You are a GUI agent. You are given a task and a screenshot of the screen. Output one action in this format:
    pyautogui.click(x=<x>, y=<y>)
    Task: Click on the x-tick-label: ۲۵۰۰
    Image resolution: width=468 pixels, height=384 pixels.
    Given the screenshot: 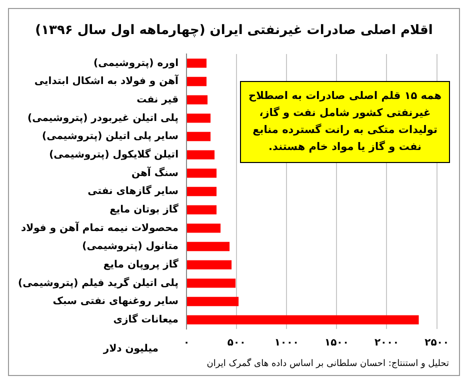 What is the action you would take?
    pyautogui.click(x=437, y=343)
    